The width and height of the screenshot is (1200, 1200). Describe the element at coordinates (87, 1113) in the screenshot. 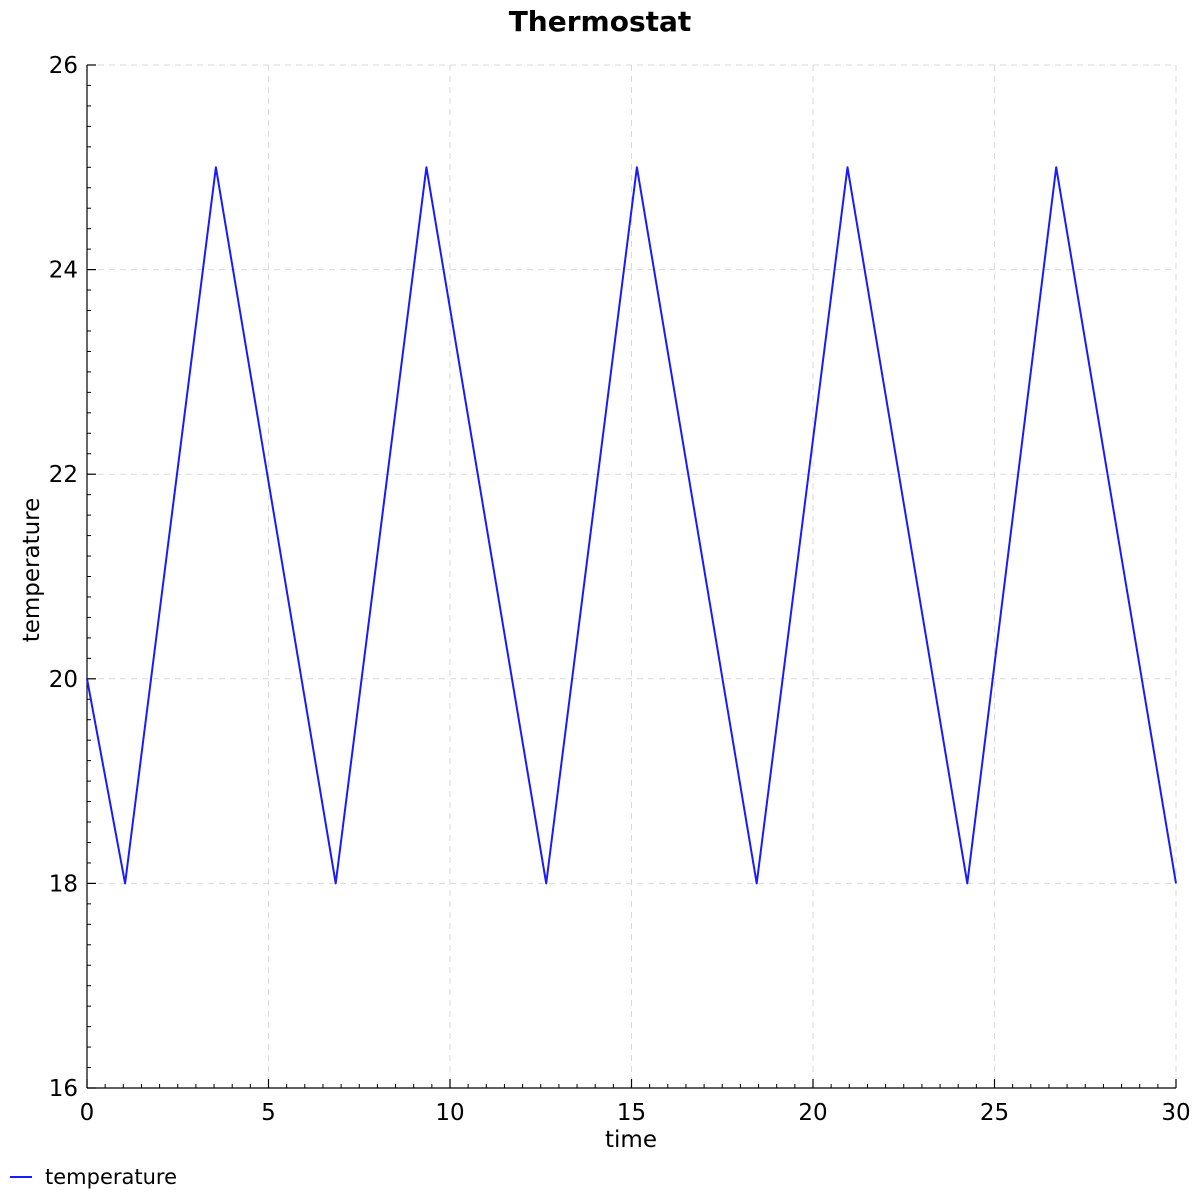

I see `x-tick-label: 0` at that location.